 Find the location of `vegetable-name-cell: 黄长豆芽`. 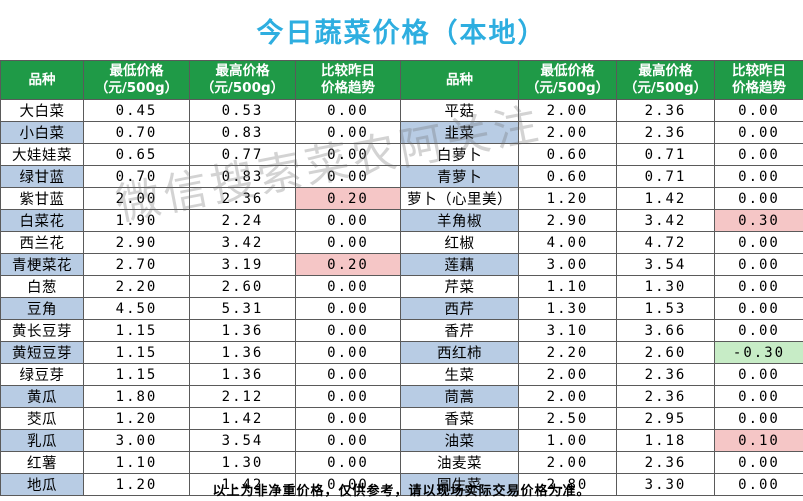

vegetable-name-cell: 黄长豆芽 is located at coordinates (42, 330).